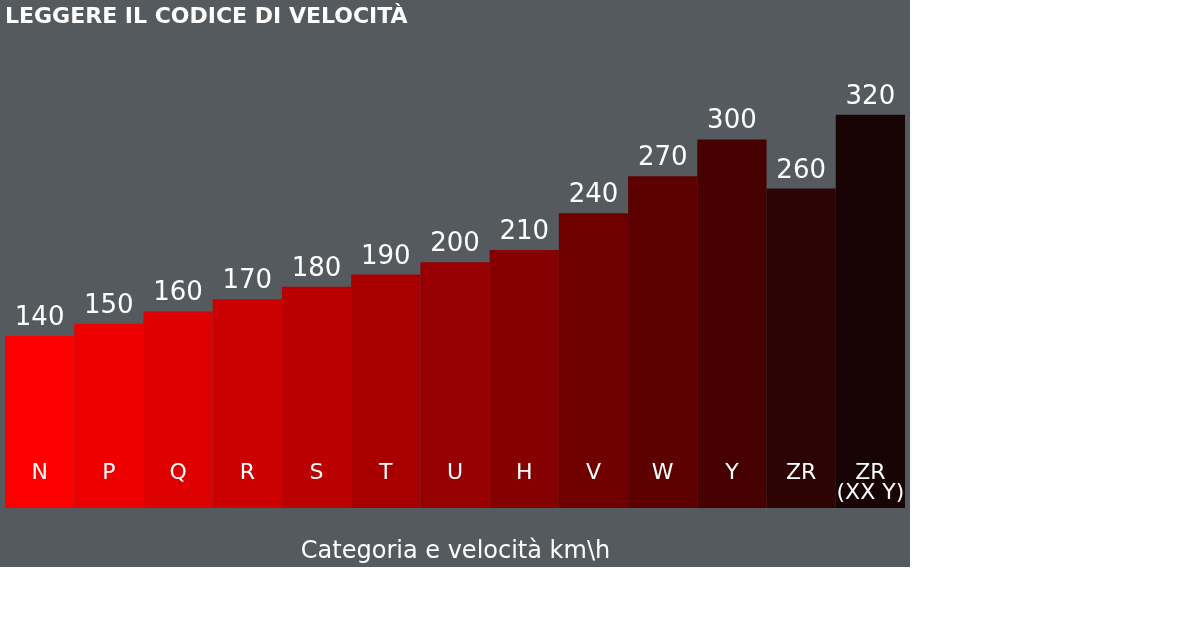  What do you see at coordinates (178, 291) in the screenshot?
I see `data-label: 160` at bounding box center [178, 291].